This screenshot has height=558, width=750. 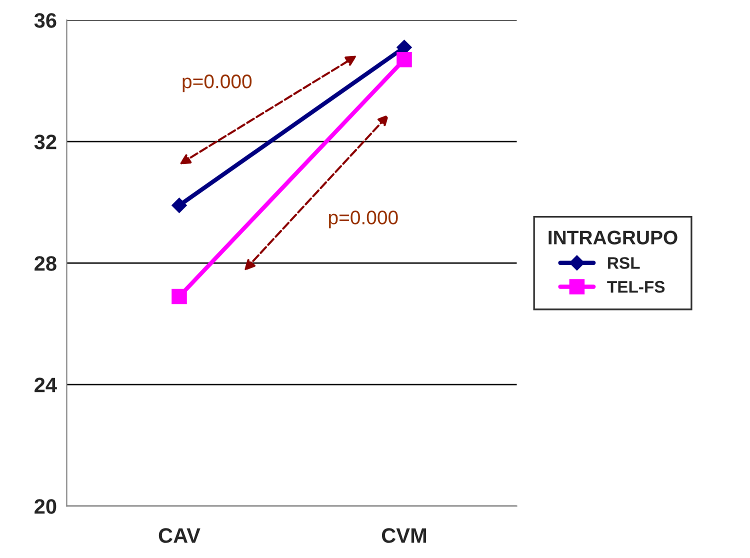 What do you see at coordinates (613, 237) in the screenshot?
I see `legend-title: INTRAGRUPO` at bounding box center [613, 237].